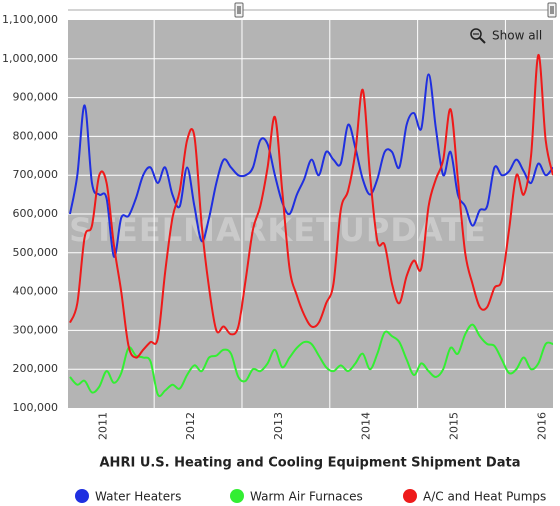 The height and width of the screenshot is (506, 560). What do you see at coordinates (484, 497) in the screenshot?
I see `legend-label: A/C and Heat Pumps` at bounding box center [484, 497].